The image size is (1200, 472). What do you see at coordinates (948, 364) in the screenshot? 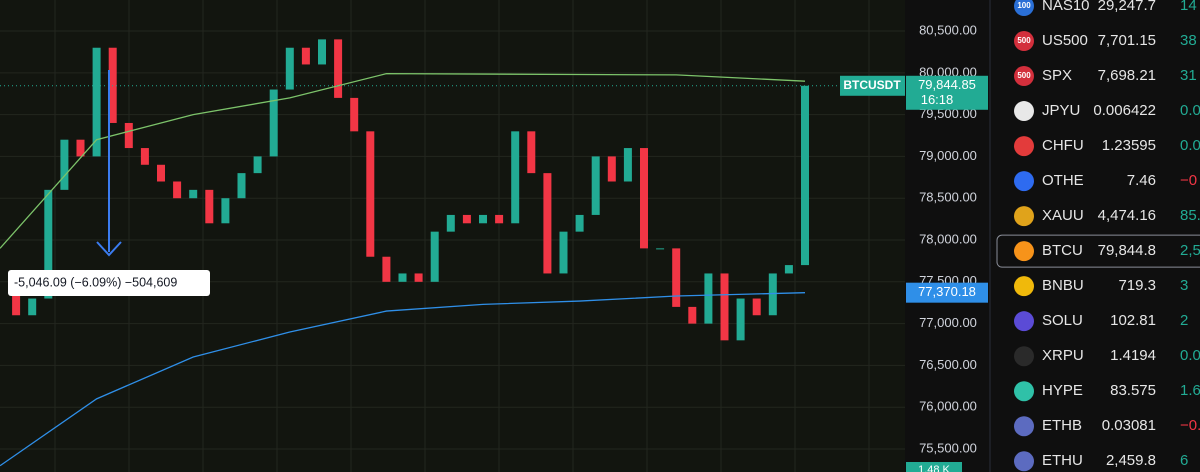
I see `y-tick-label: 76,500.00` at bounding box center [948, 364].